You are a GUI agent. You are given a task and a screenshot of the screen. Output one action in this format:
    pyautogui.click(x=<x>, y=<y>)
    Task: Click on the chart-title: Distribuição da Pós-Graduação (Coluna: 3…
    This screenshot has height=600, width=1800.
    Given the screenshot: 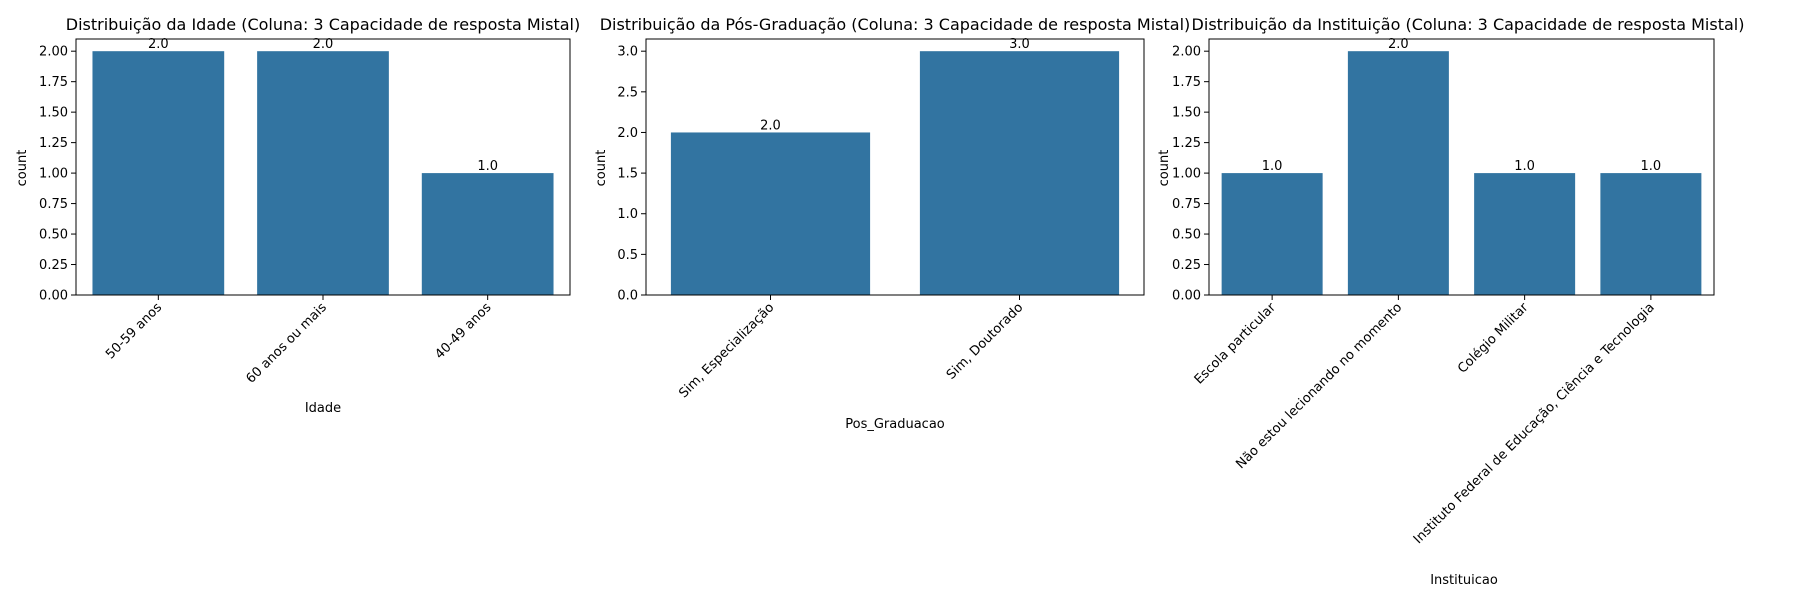 What is the action you would take?
    pyautogui.click(x=895, y=24)
    